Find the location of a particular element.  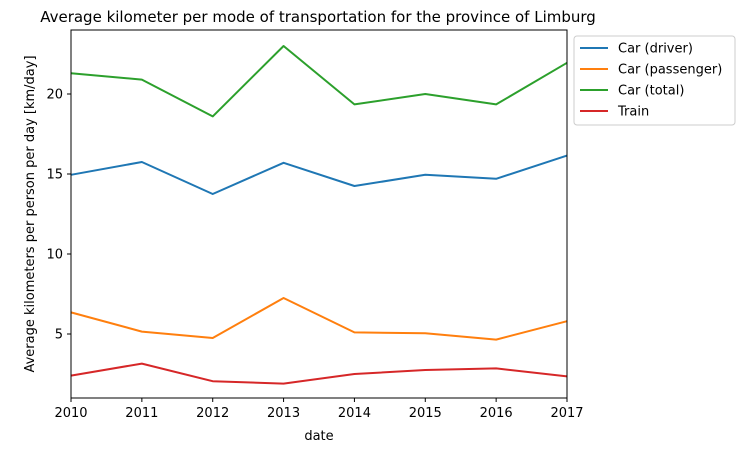

x-axis: 2010 2011 2012 2013 2014 2015 2016 2017 is located at coordinates (319, 409).